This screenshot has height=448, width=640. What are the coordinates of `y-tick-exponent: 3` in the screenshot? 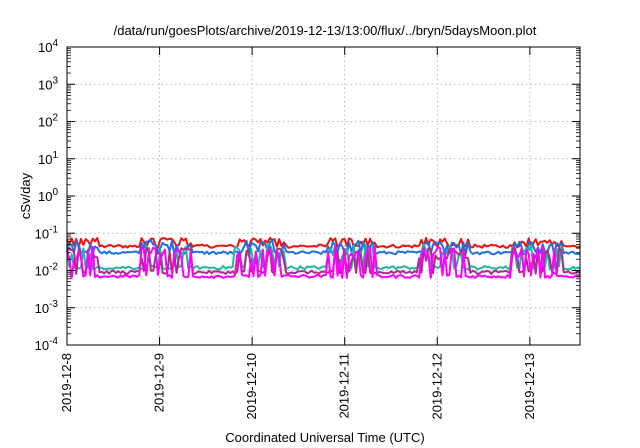 It's located at (55, 80).